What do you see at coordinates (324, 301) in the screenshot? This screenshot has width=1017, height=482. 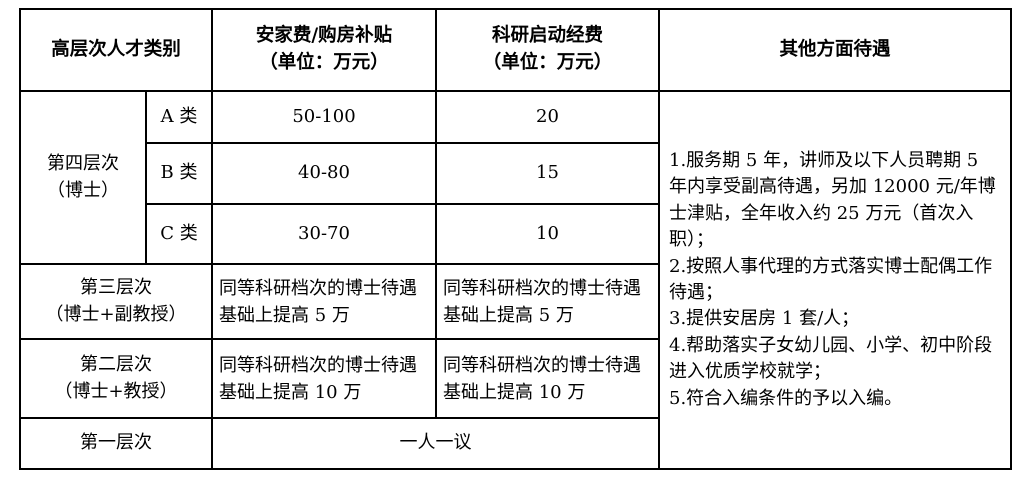 I see `tier3-settlement: 同等科研档次的博士待遇基础上提高 5 万` at bounding box center [324, 301].